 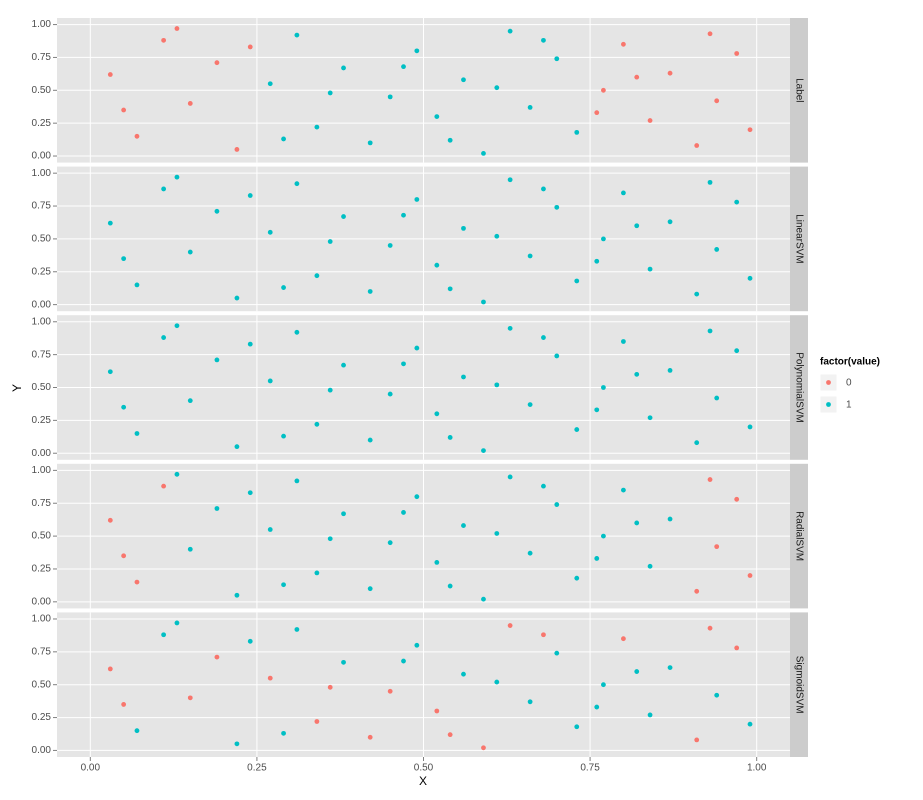 I want to click on legend-marker, so click(x=828, y=382).